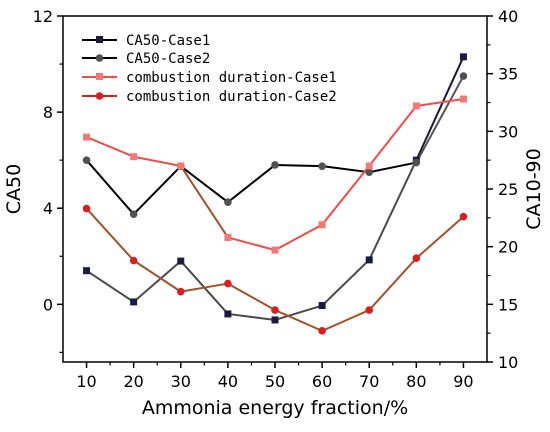  Describe the element at coordinates (181, 381) in the screenshot. I see `x-tick-label: 30` at that location.